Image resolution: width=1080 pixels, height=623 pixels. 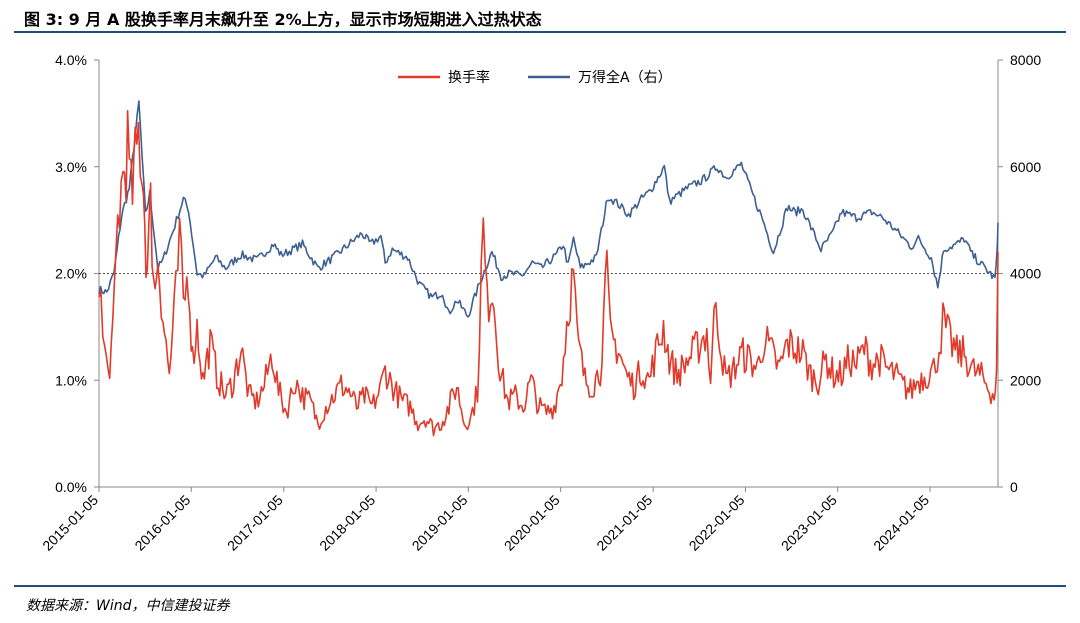 I want to click on right-tick-label: 6000, so click(x=1025, y=167).